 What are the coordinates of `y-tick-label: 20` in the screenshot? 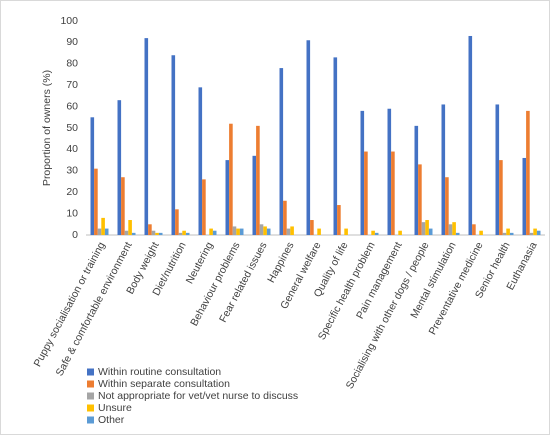 It's located at (72, 192).